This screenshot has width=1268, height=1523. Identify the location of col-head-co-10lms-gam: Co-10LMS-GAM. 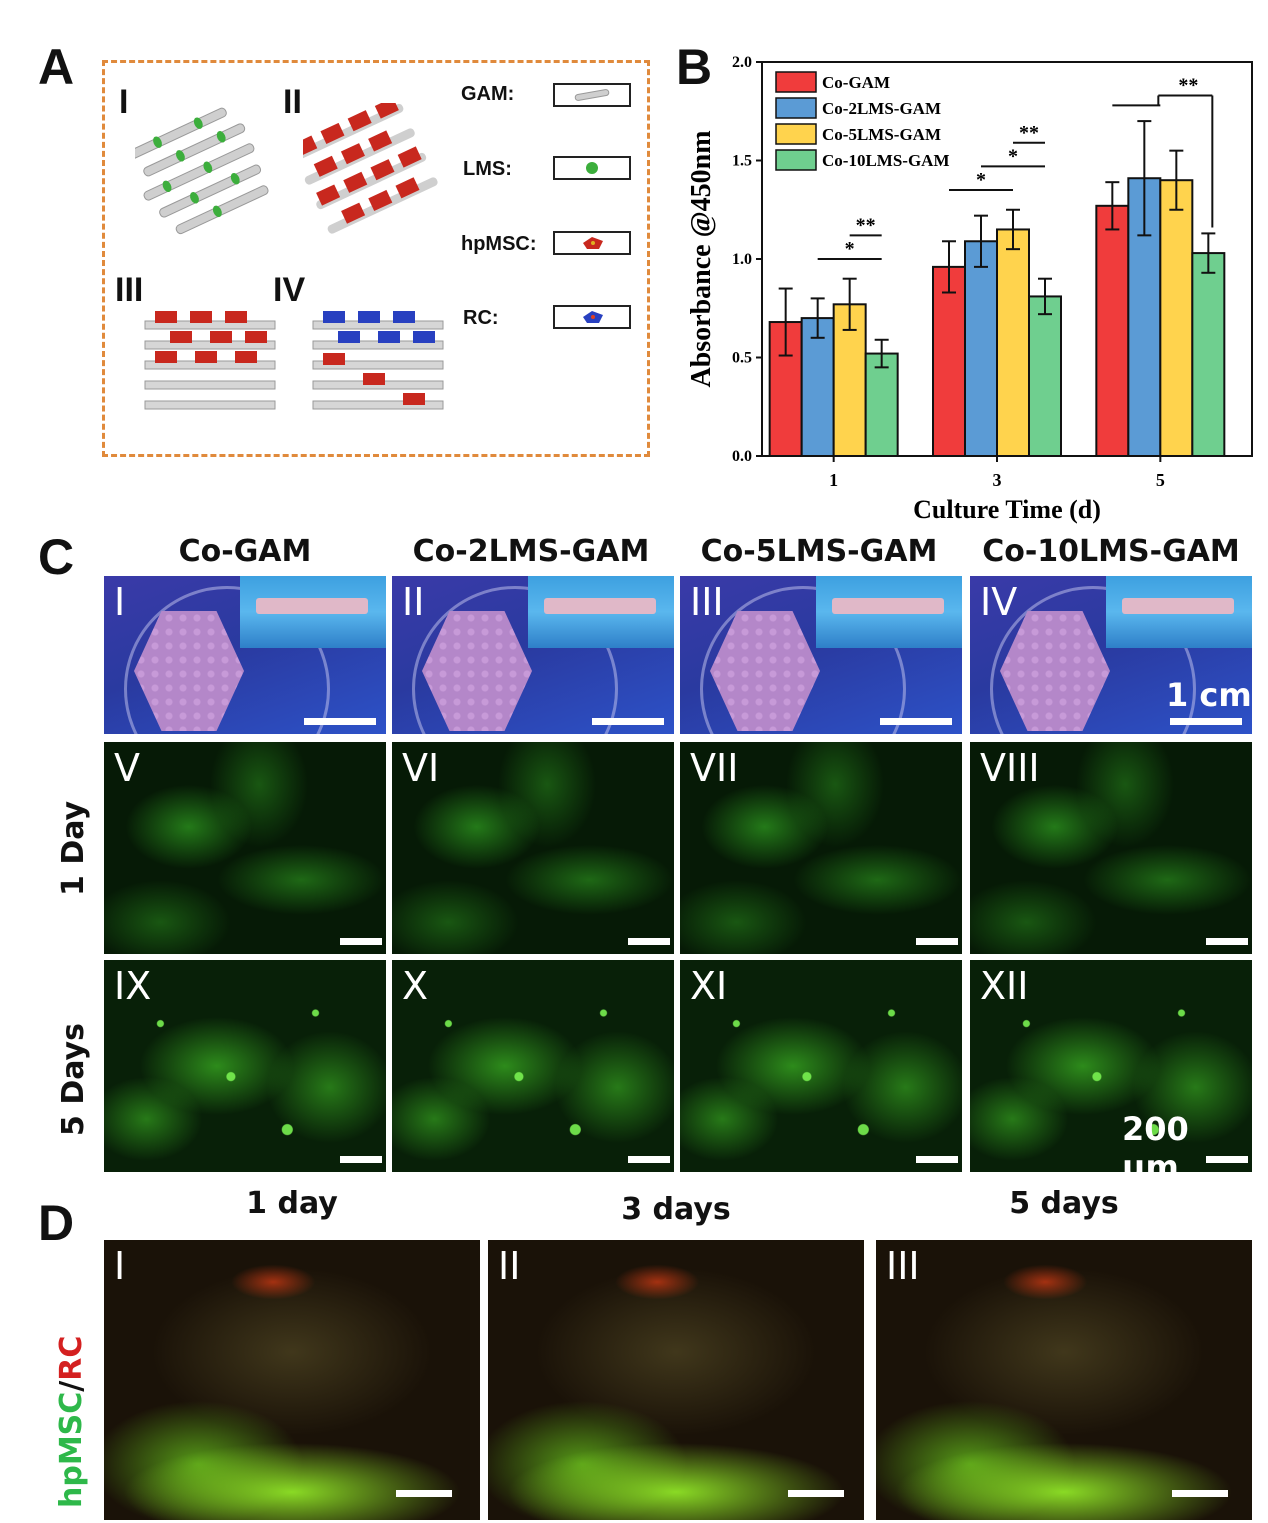
(1111, 551).